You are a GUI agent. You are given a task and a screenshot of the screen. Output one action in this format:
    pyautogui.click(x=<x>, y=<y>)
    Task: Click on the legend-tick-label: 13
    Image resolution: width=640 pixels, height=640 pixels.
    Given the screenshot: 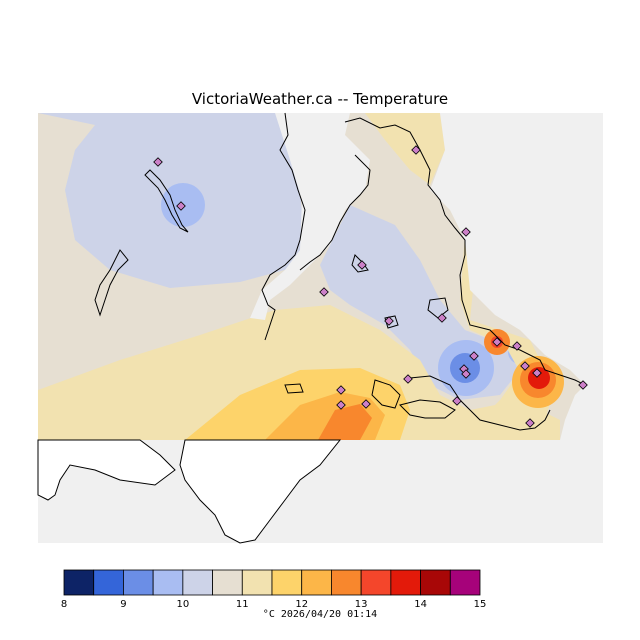 What is the action you would take?
    pyautogui.click(x=361, y=604)
    